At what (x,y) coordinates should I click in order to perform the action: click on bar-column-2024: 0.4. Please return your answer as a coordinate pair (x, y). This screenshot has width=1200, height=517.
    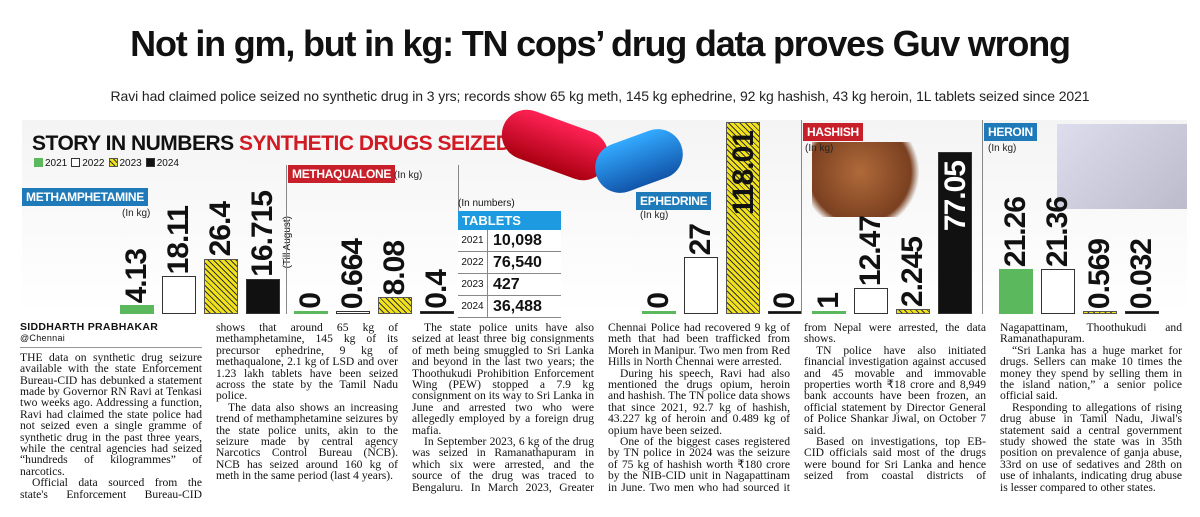
    Looking at the image, I should click on (437, 292).